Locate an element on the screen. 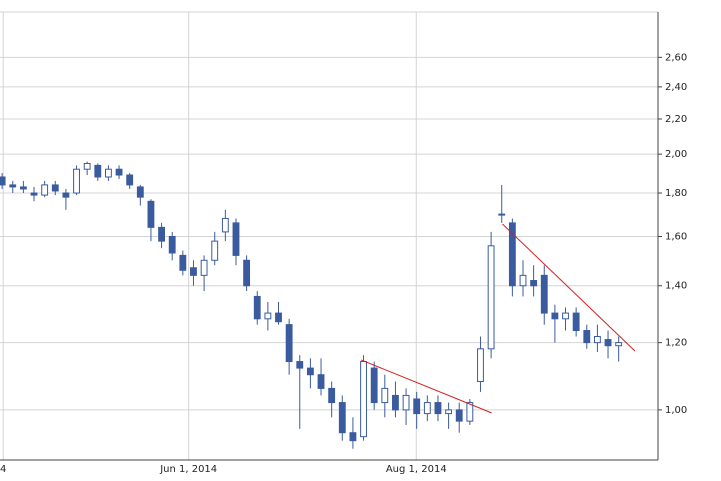  y-tick-label: 2,60 is located at coordinates (676, 57).